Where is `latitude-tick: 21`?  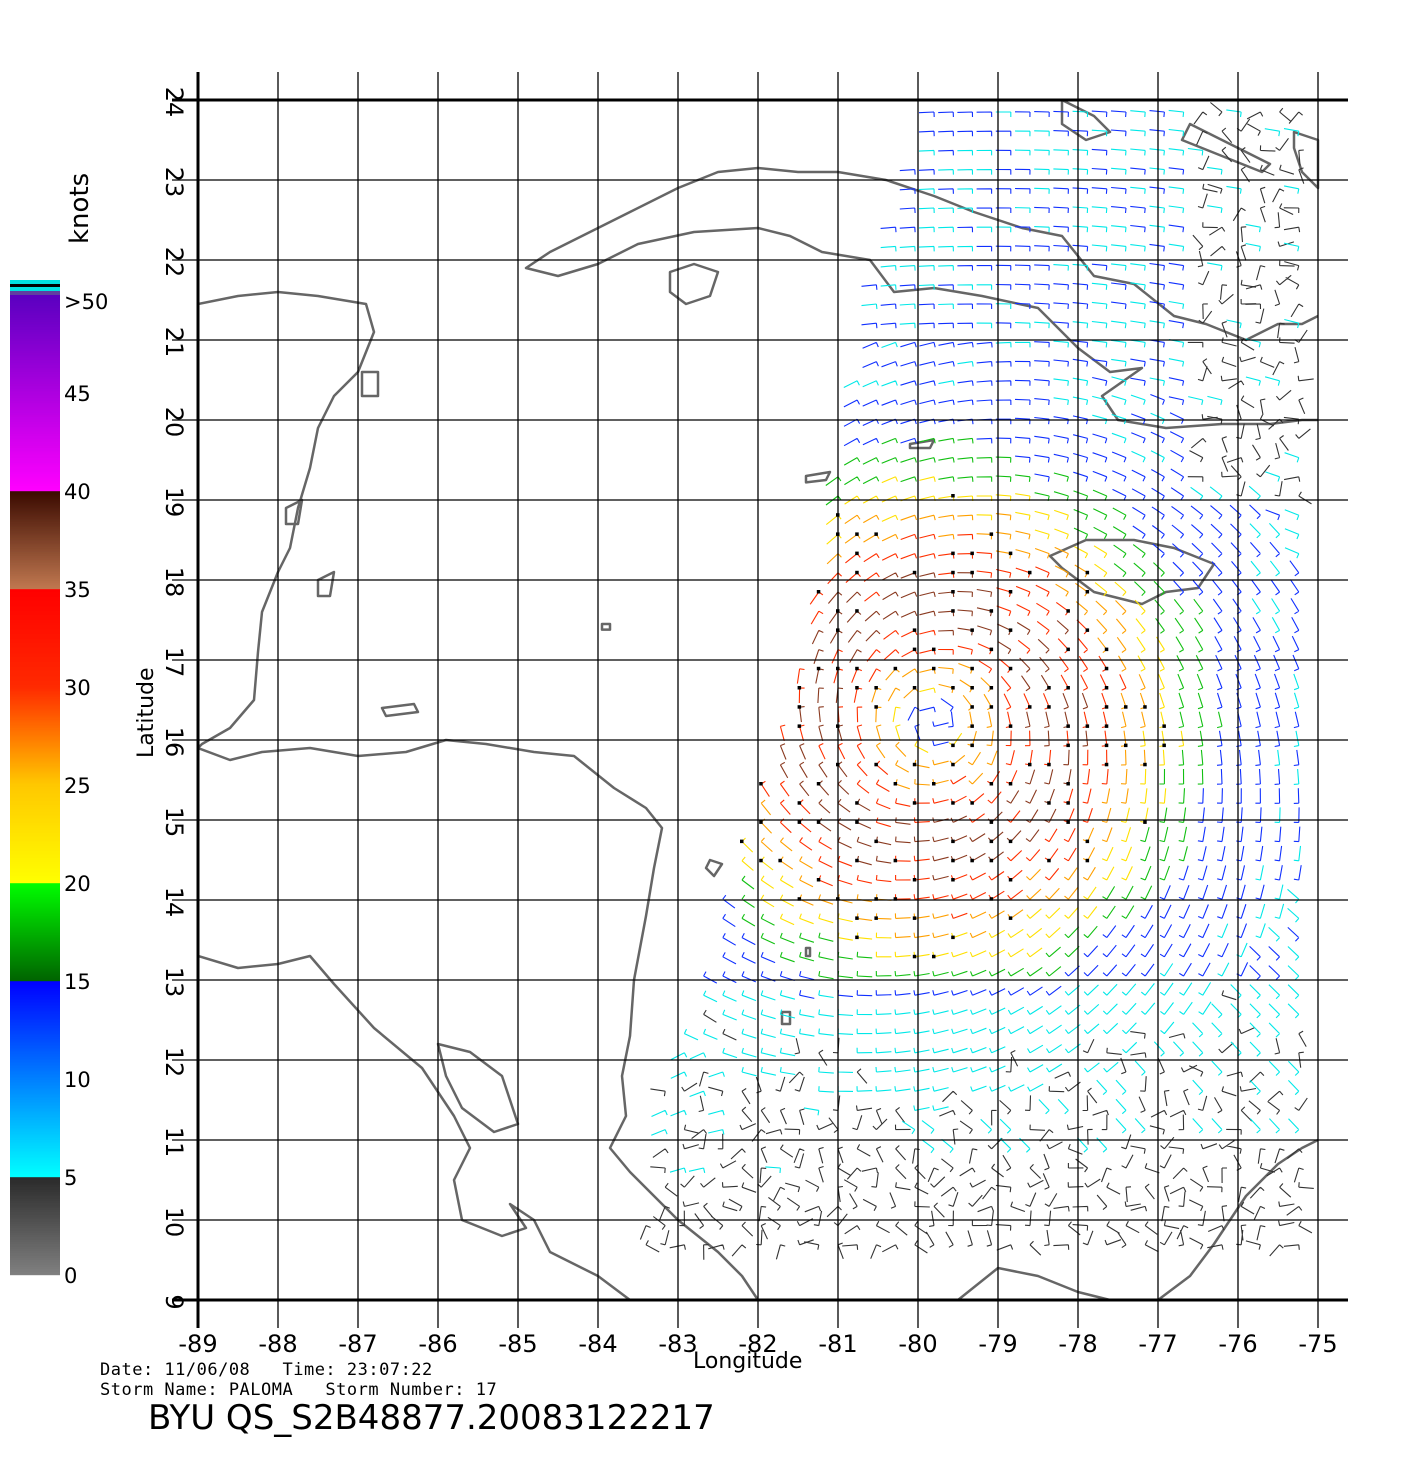
latitude-tick: 21 is located at coordinates (174, 342).